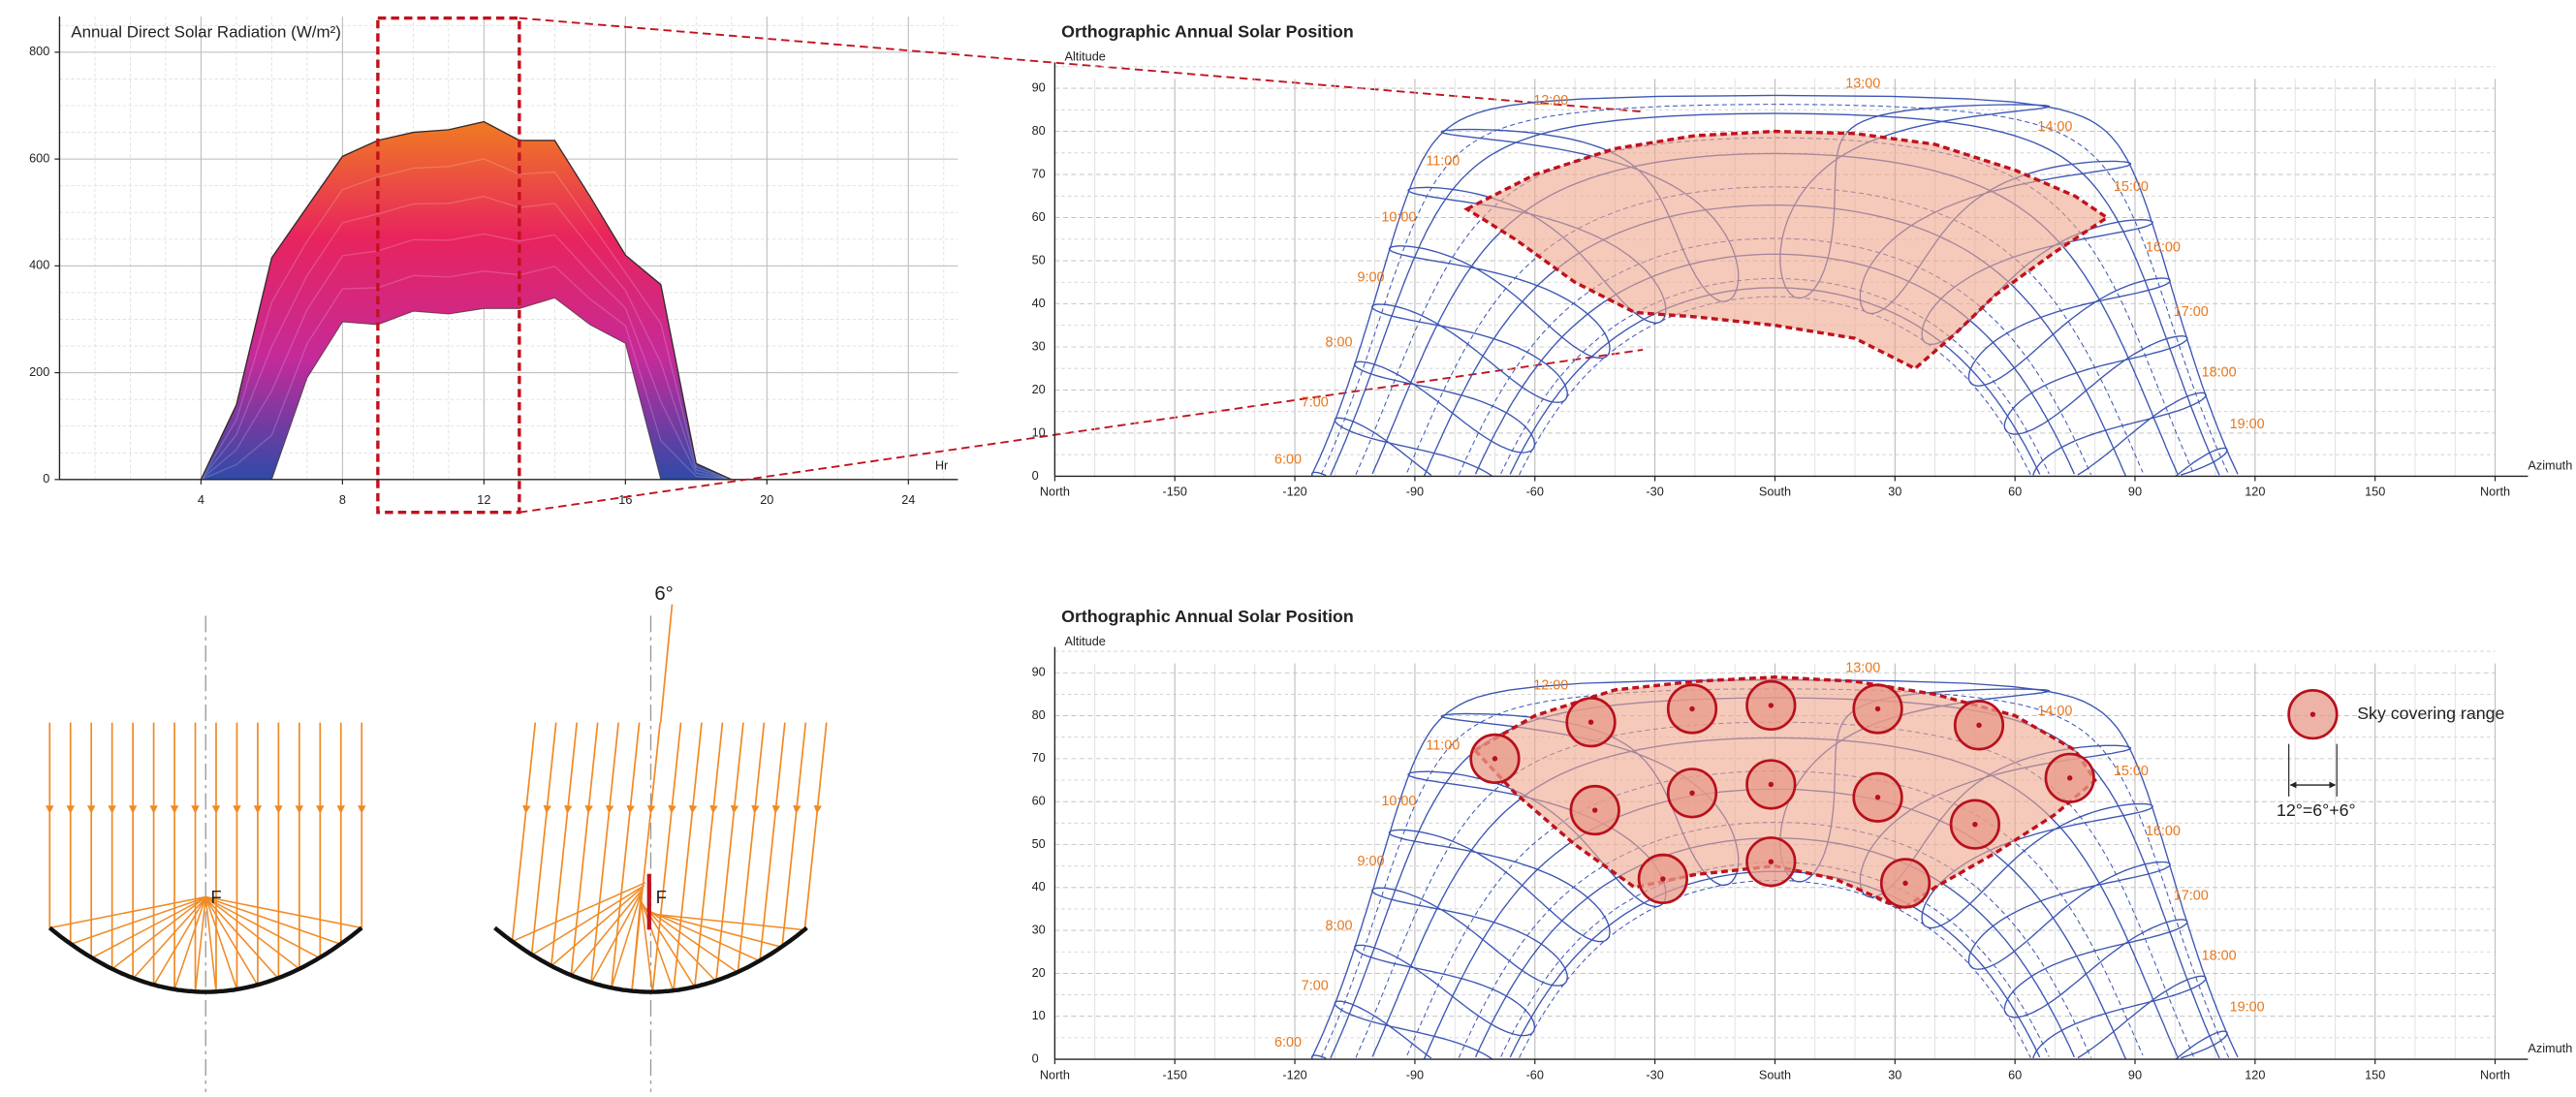  What do you see at coordinates (342, 500) in the screenshot?
I see `x-tick-label: 8` at bounding box center [342, 500].